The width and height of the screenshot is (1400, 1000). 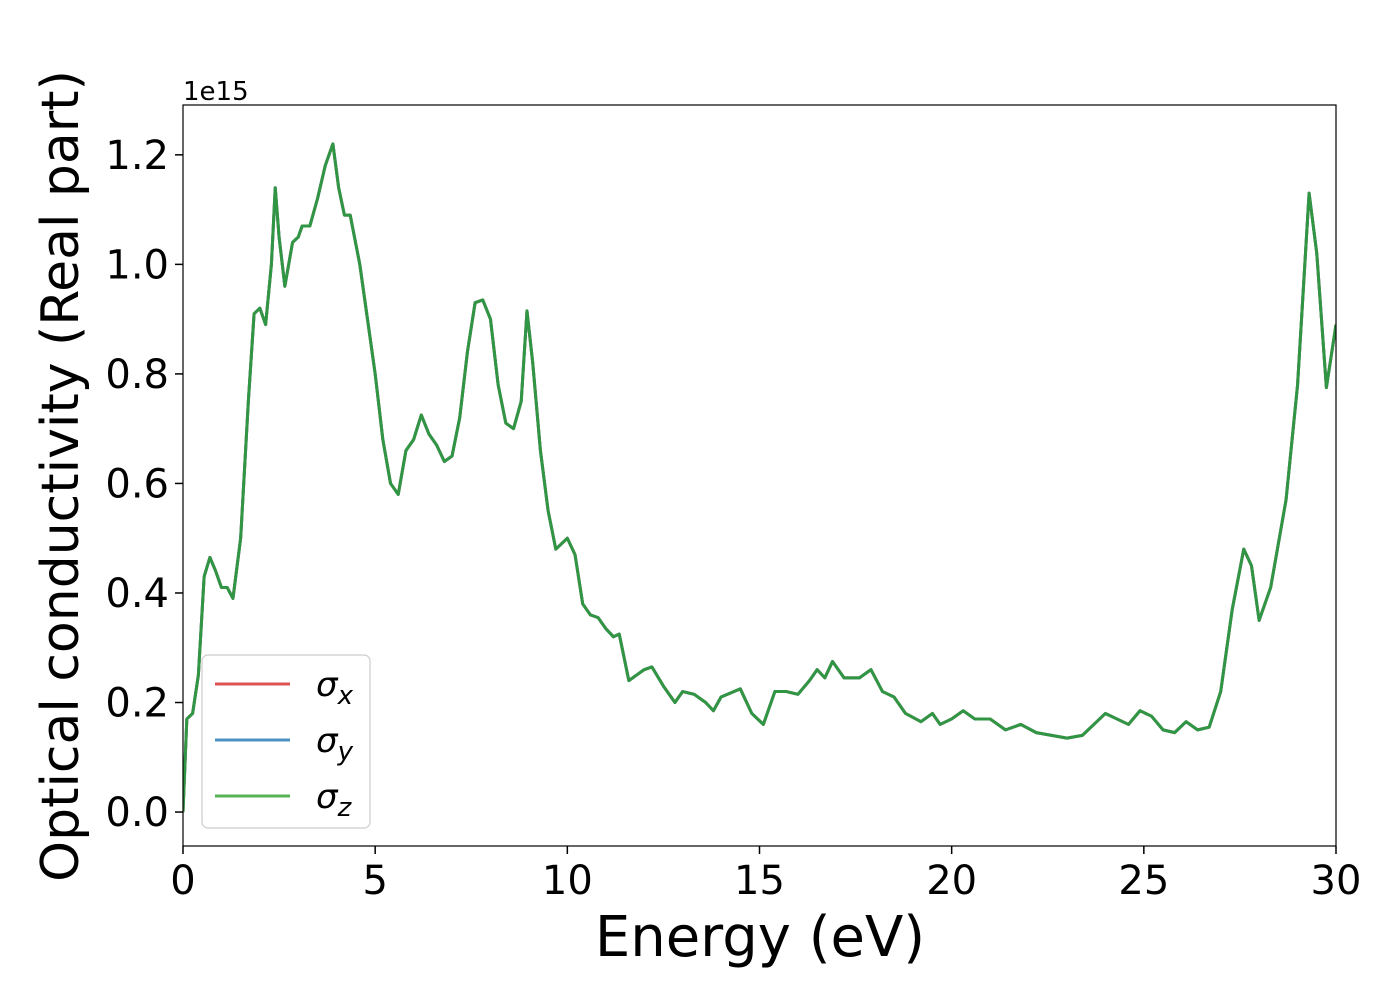 What do you see at coordinates (137, 813) in the screenshot?
I see `y-tick-label: 0.0` at bounding box center [137, 813].